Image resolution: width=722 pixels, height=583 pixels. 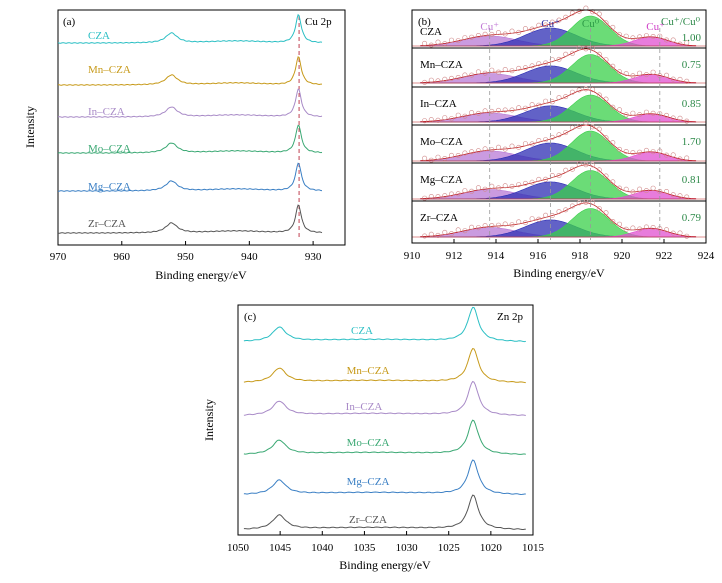 I want to click on panel-b-xlabel: Binding energy/eV, so click(x=559, y=273).